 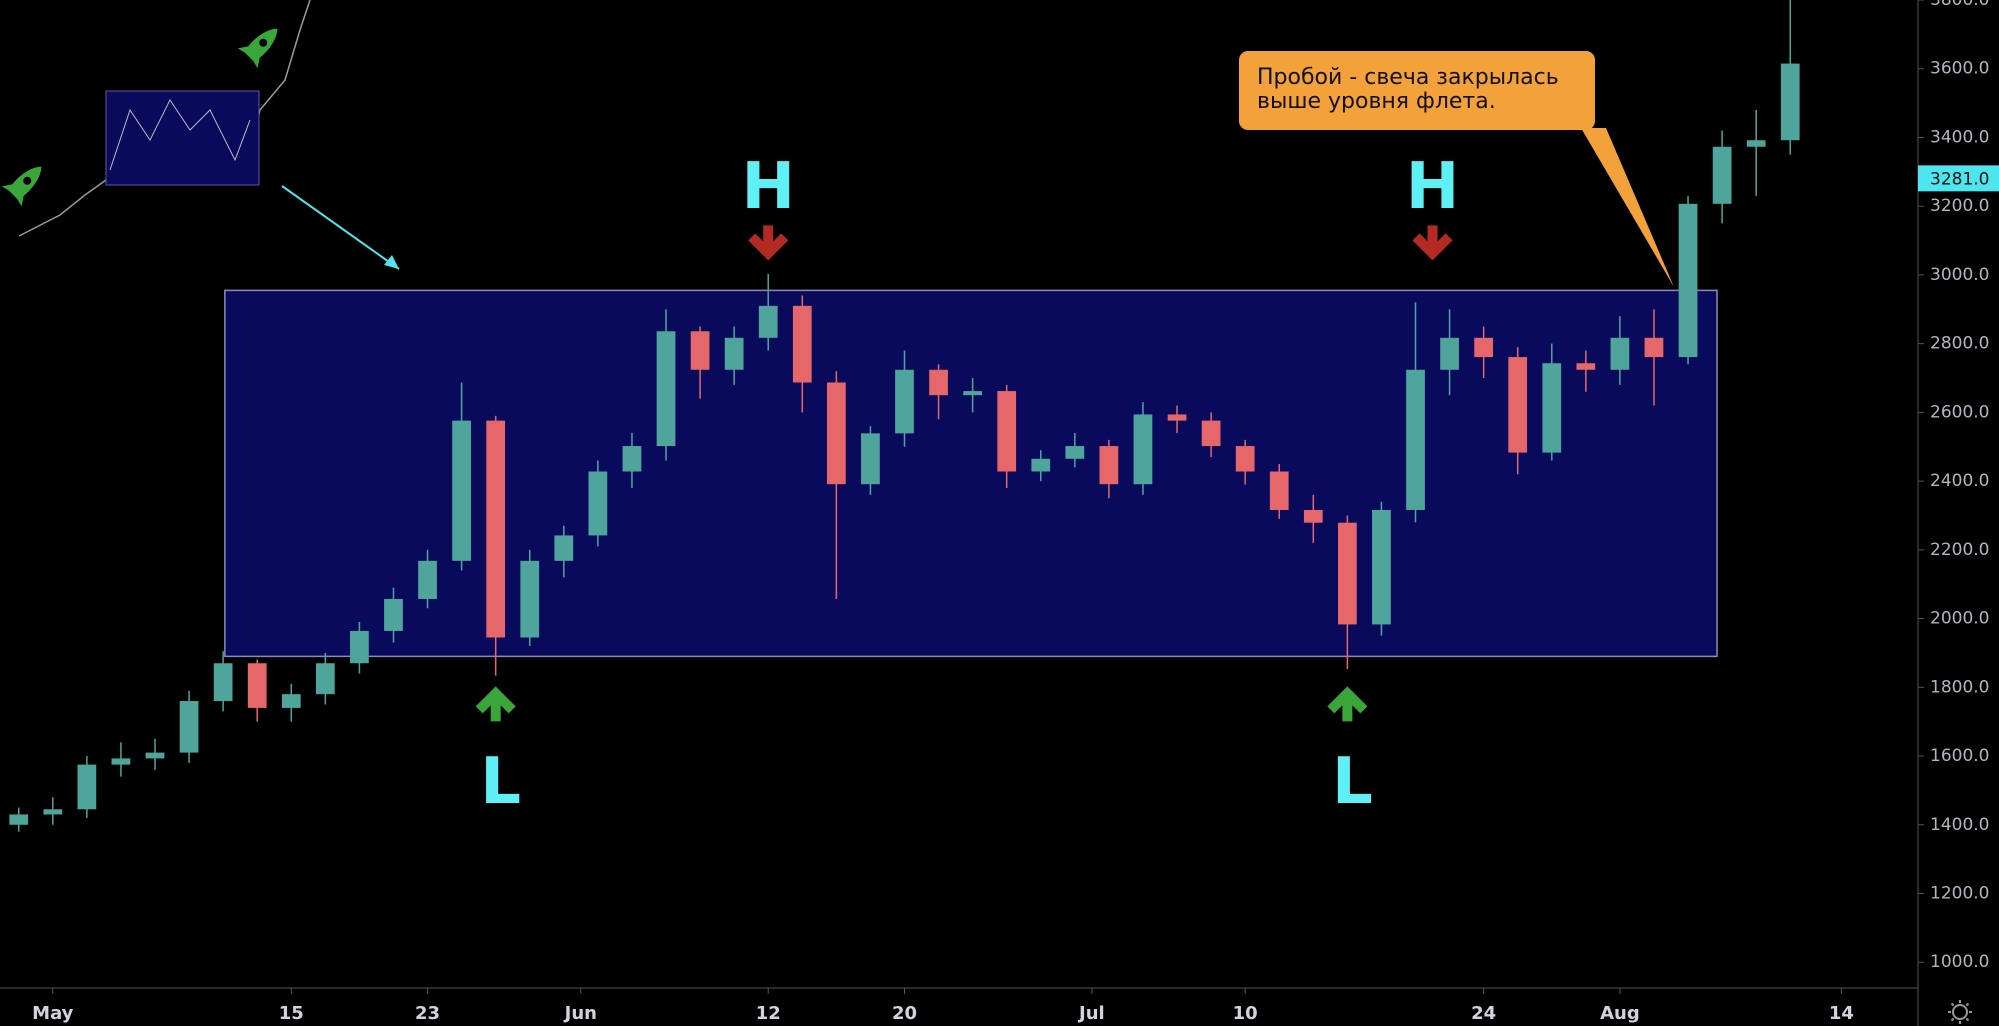 I want to click on price-badge-label: 3281.0, so click(x=1959, y=179).